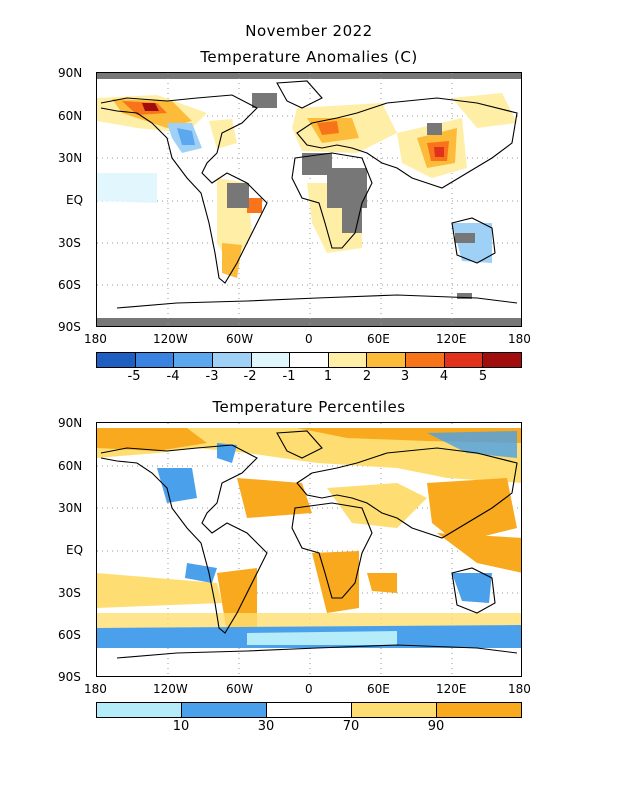 This screenshot has height=800, width=618. I want to click on colorbar-label: -2, so click(250, 376).